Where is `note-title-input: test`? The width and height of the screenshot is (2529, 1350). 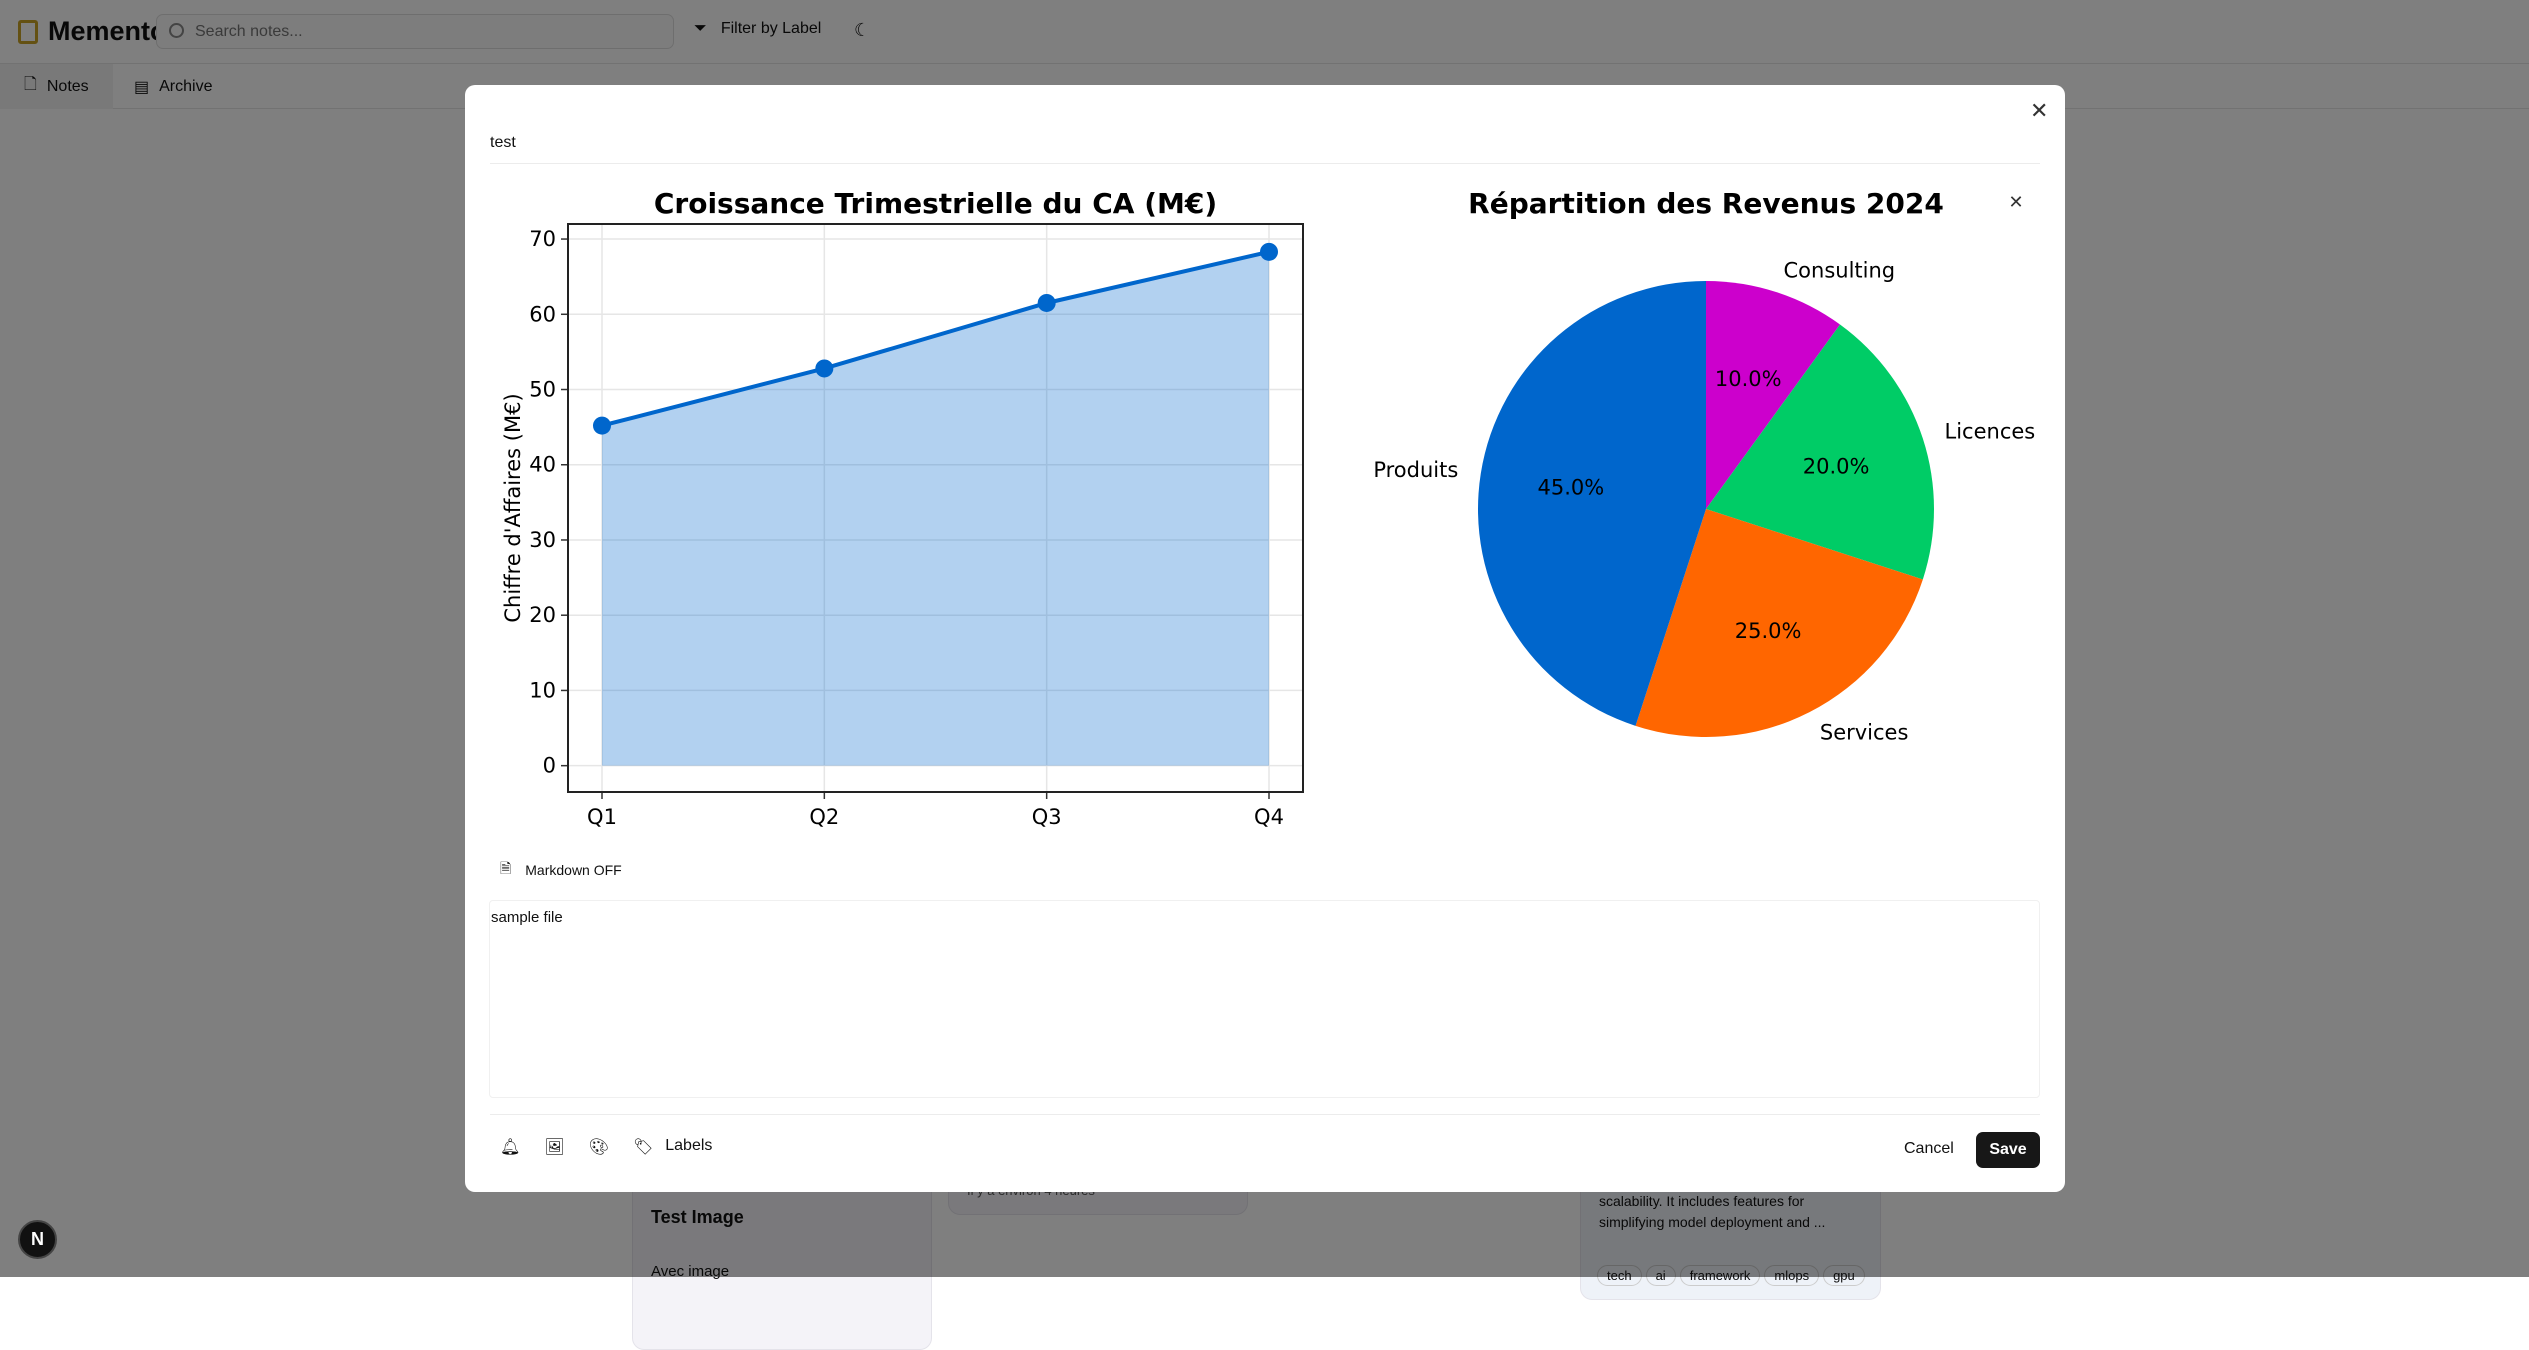 note-title-input: test is located at coordinates (503, 142).